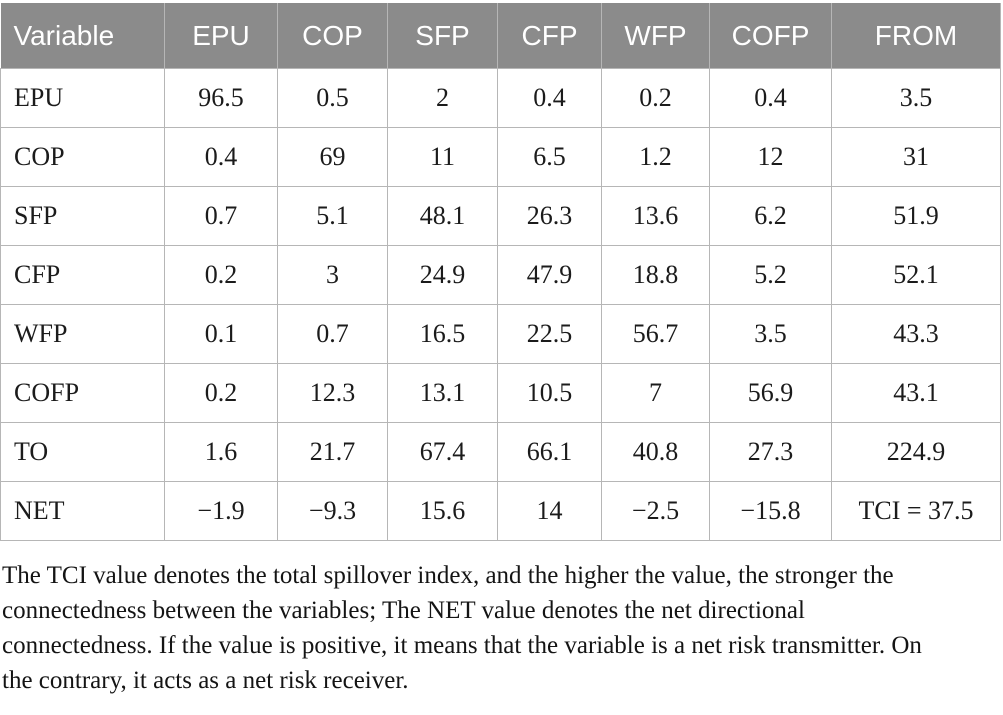 Image resolution: width=1003 pixels, height=715 pixels. Describe the element at coordinates (442, 275) in the screenshot. I see `table-cell: 24.9` at that location.